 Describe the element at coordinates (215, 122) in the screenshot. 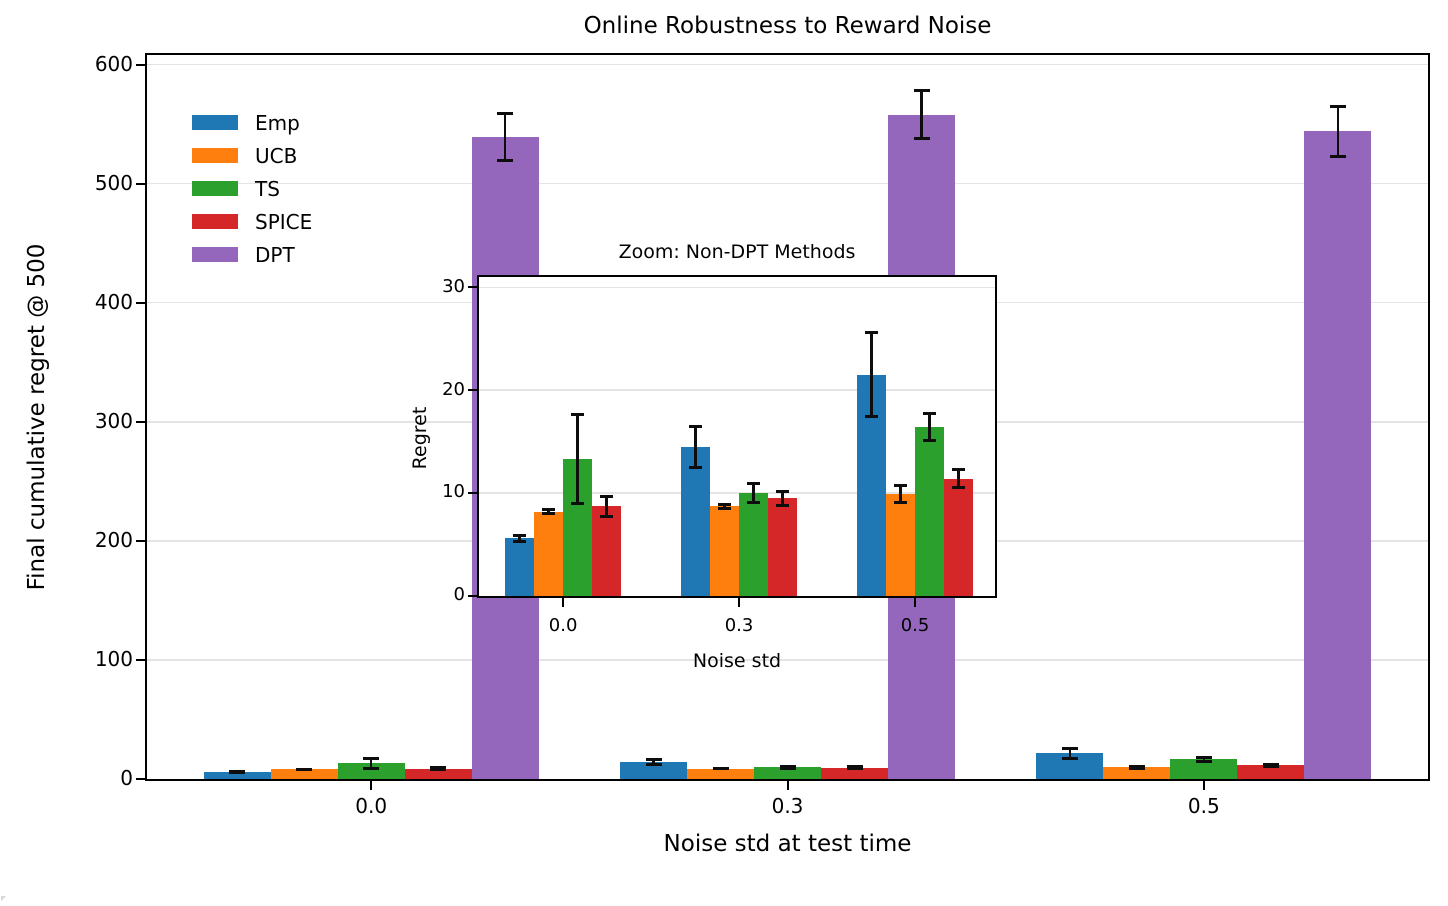

I see `legend-swatch-emp` at that location.